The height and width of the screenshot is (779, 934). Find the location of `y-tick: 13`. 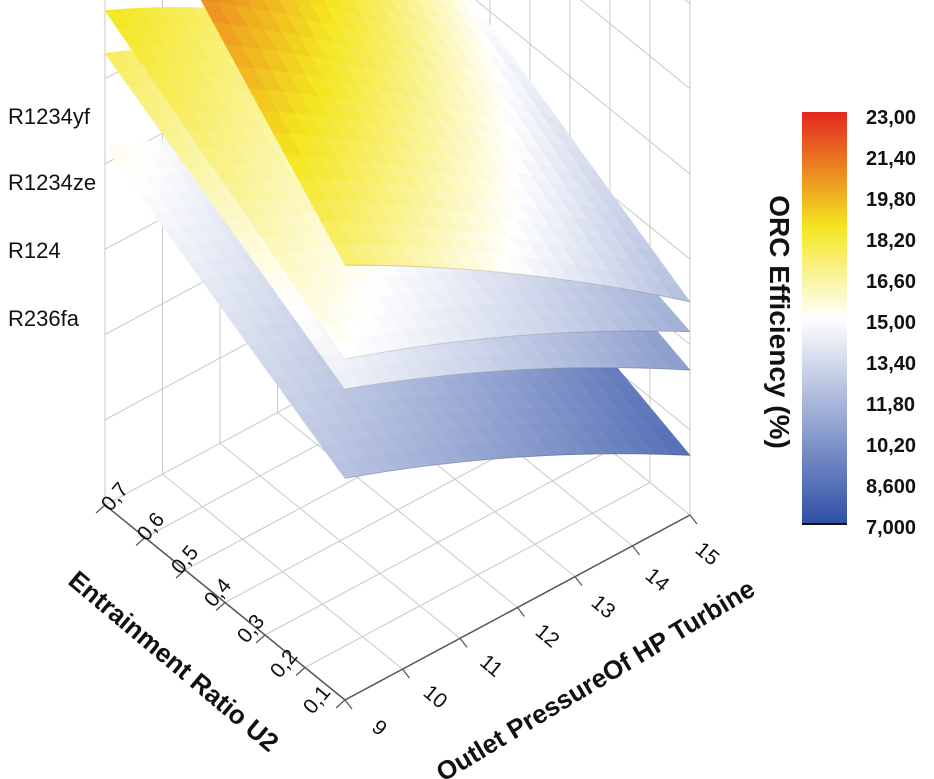

y-tick: 13 is located at coordinates (603, 607).